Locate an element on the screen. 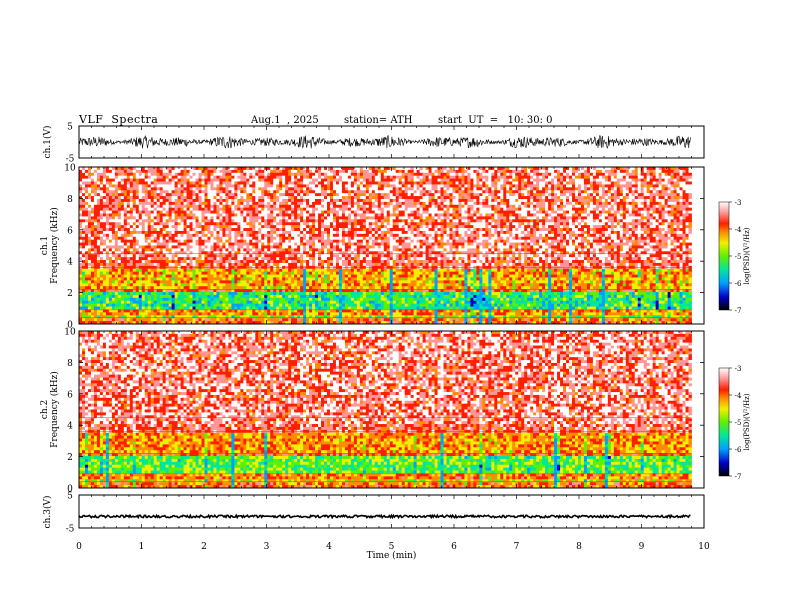  date-label: Aug.1 , 2025 is located at coordinates (285, 120).